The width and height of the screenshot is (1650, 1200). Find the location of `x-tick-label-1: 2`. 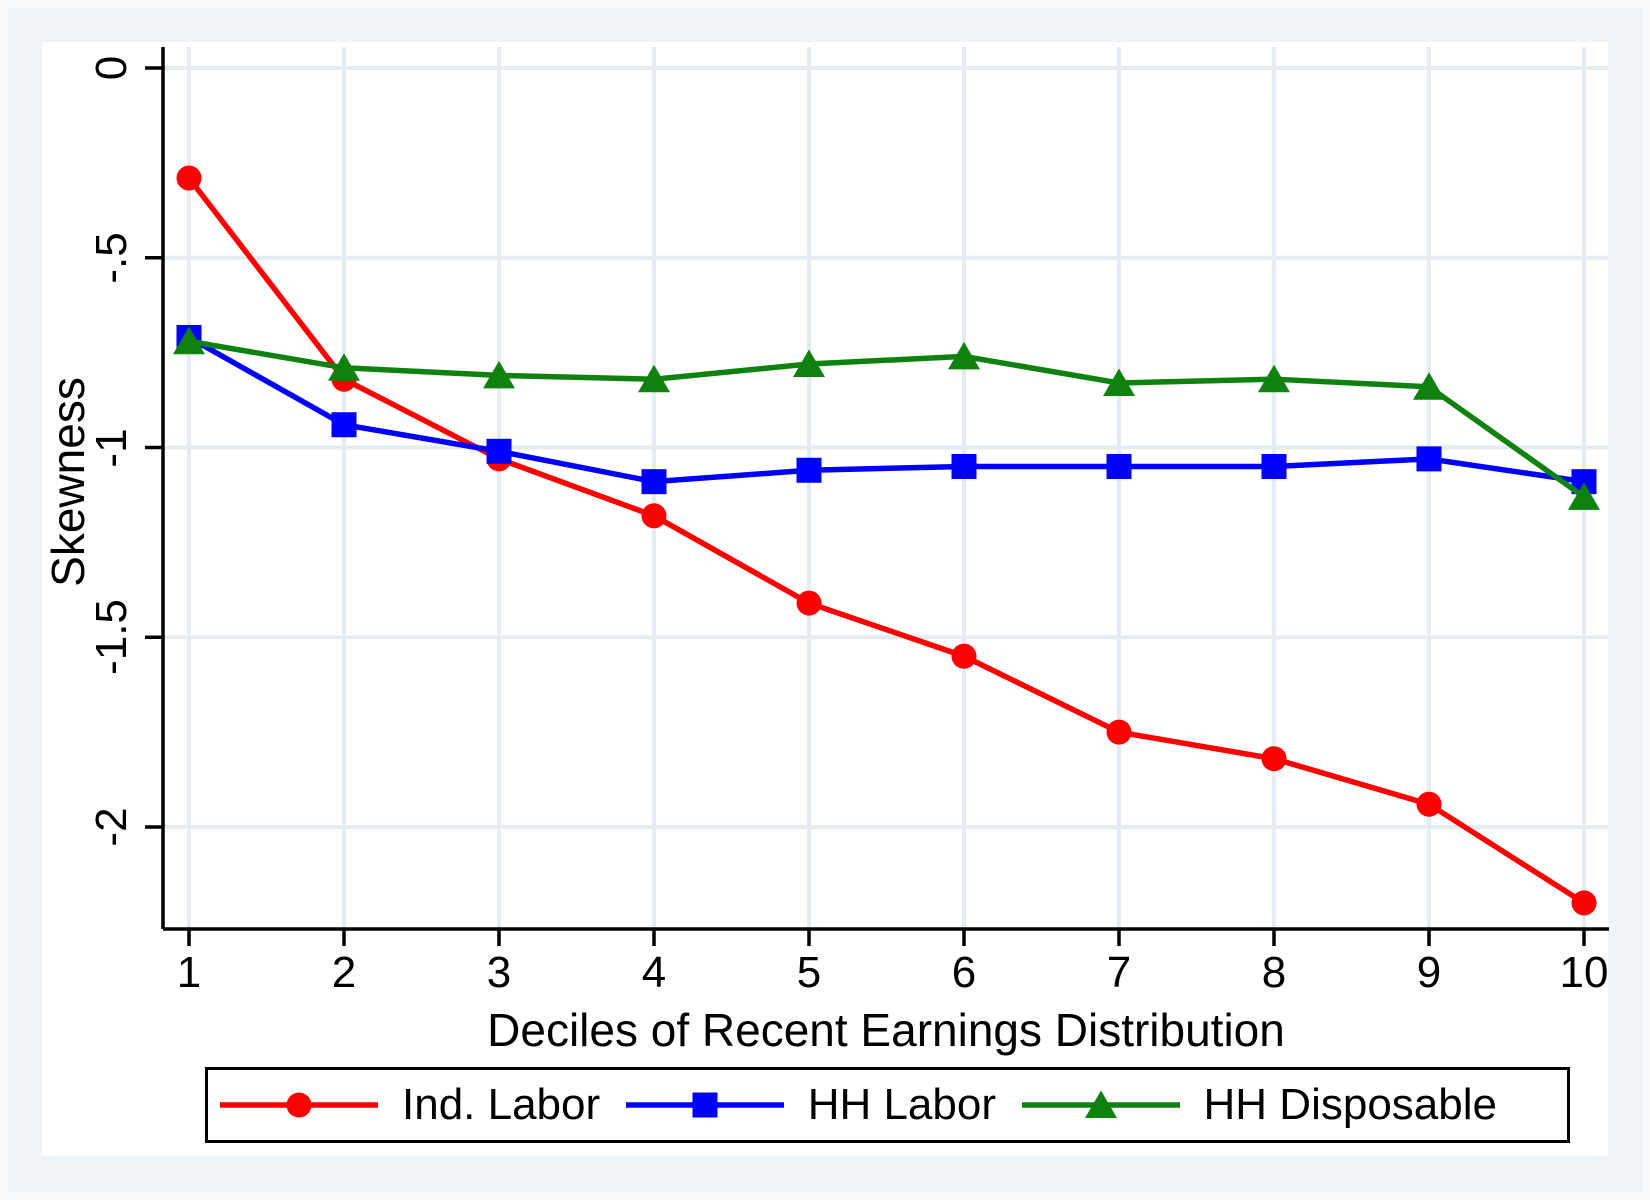

x-tick-label-1: 2 is located at coordinates (344, 972).